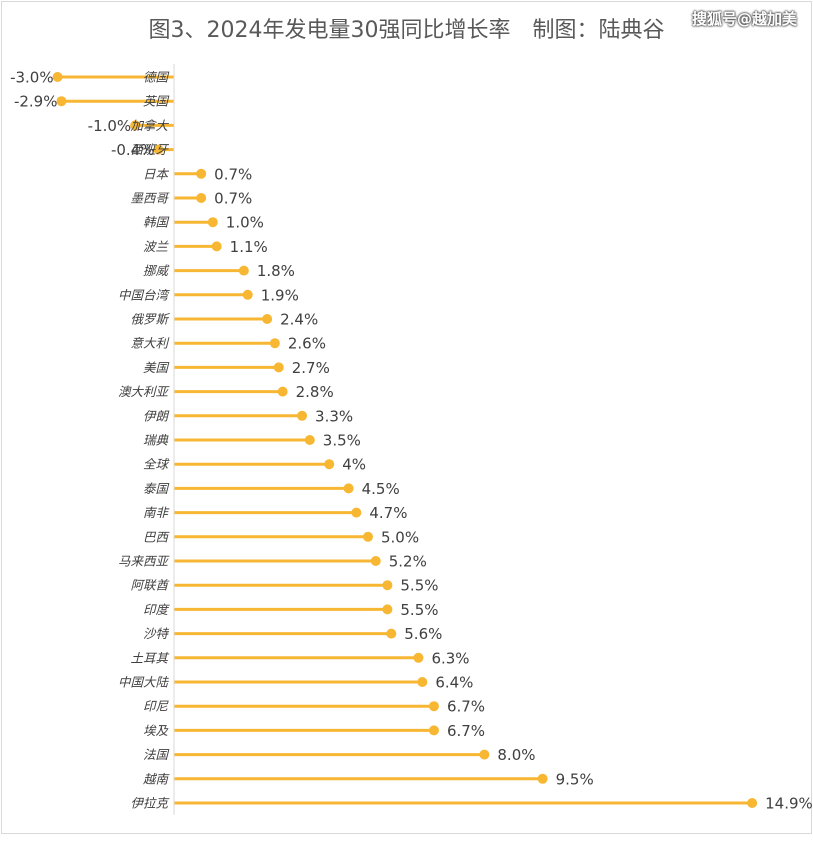 This screenshot has height=844, width=813. Describe the element at coordinates (150, 319) in the screenshot. I see `category-label: 俄罗斯` at that location.